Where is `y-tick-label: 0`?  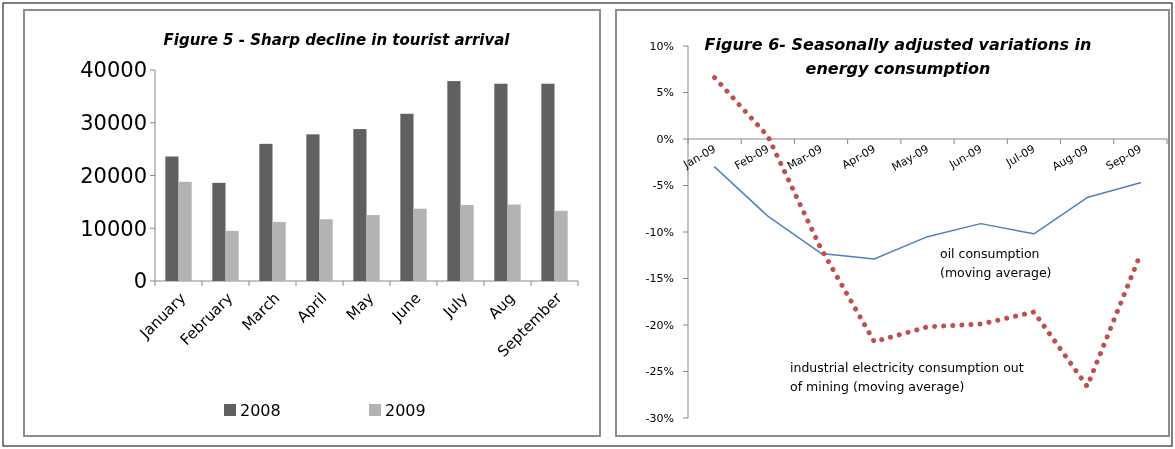 y-tick-label: 0 is located at coordinates (140, 281).